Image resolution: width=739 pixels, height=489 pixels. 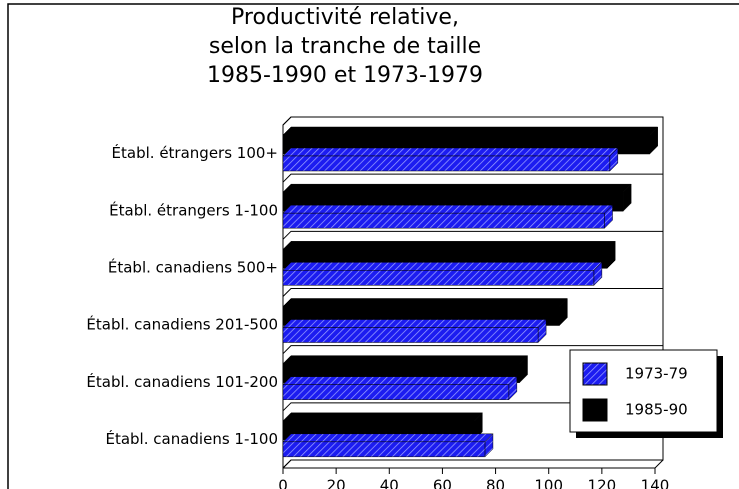 I want to click on x-tick-label: 100, so click(x=548, y=483).